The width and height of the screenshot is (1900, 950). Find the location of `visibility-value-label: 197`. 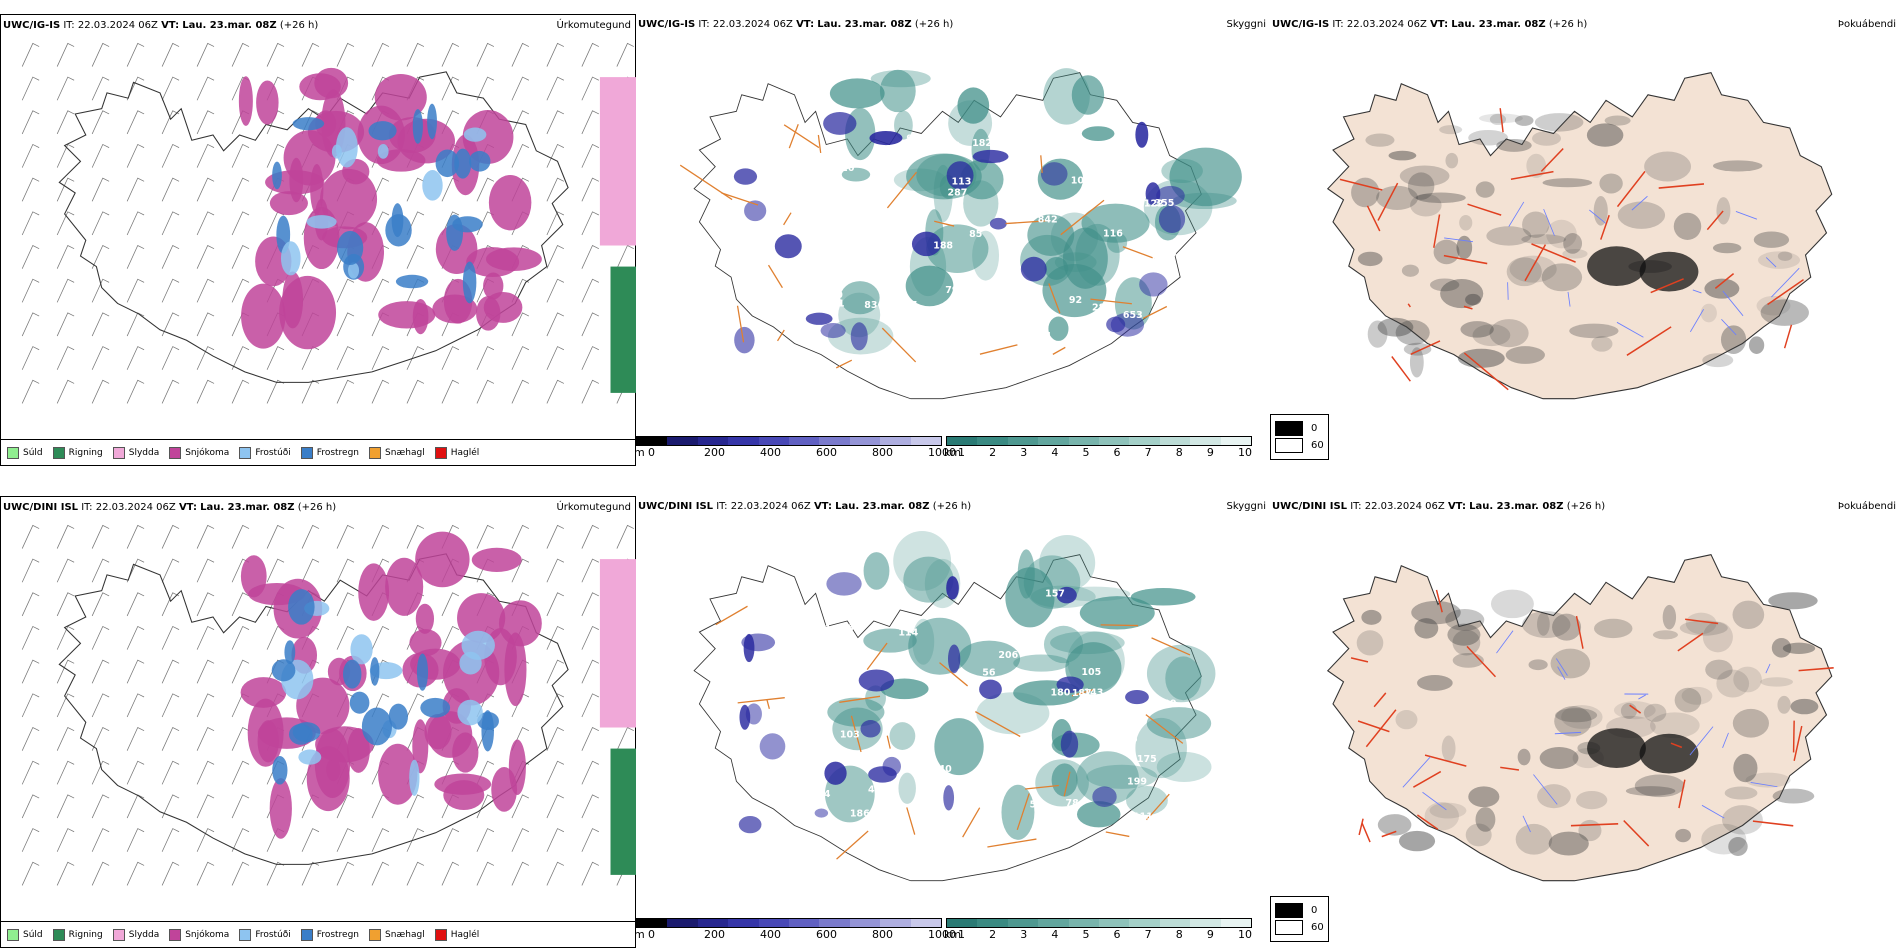

visibility-value-label: 197 is located at coordinates (805, 635).